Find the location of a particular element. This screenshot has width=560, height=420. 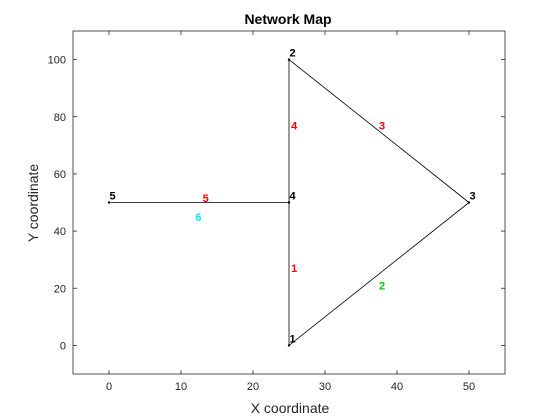

node-label-1: 1 is located at coordinates (293, 339).